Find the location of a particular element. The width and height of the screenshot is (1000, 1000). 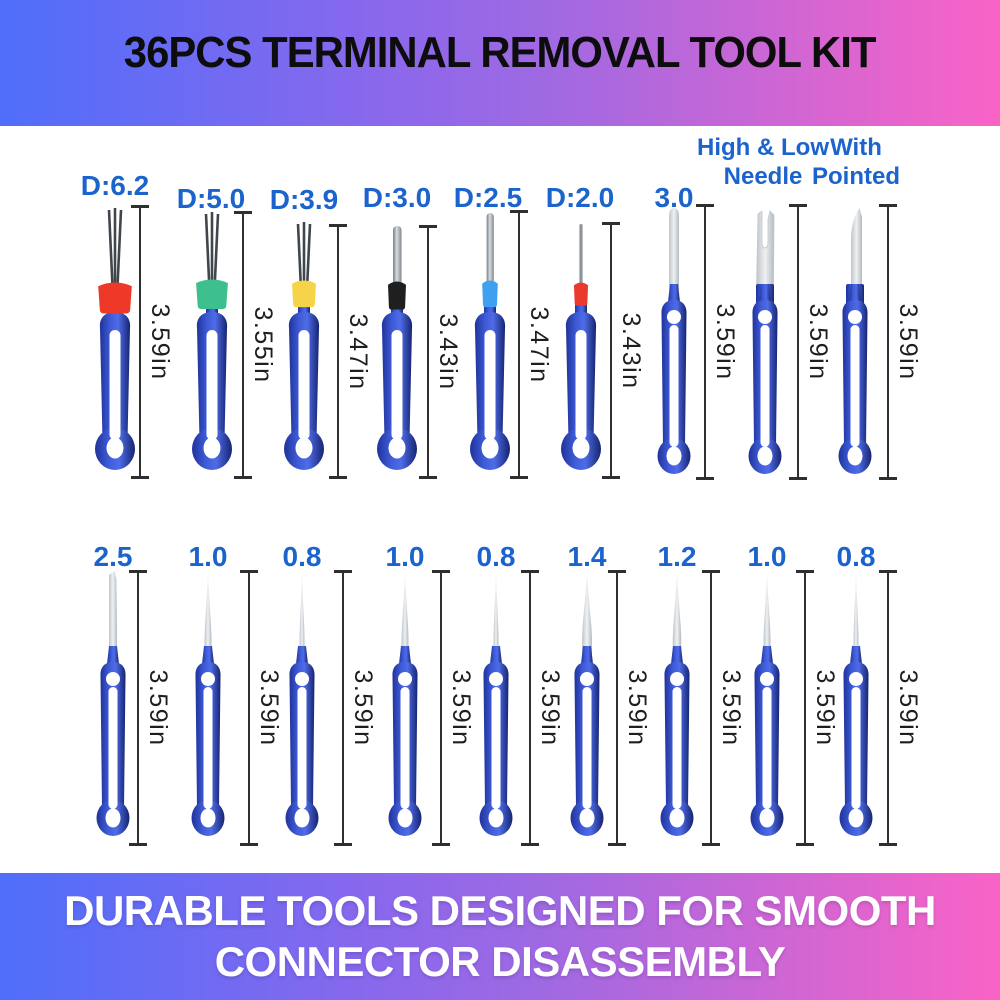

size-label: High & Low Needle is located at coordinates (763, 163).